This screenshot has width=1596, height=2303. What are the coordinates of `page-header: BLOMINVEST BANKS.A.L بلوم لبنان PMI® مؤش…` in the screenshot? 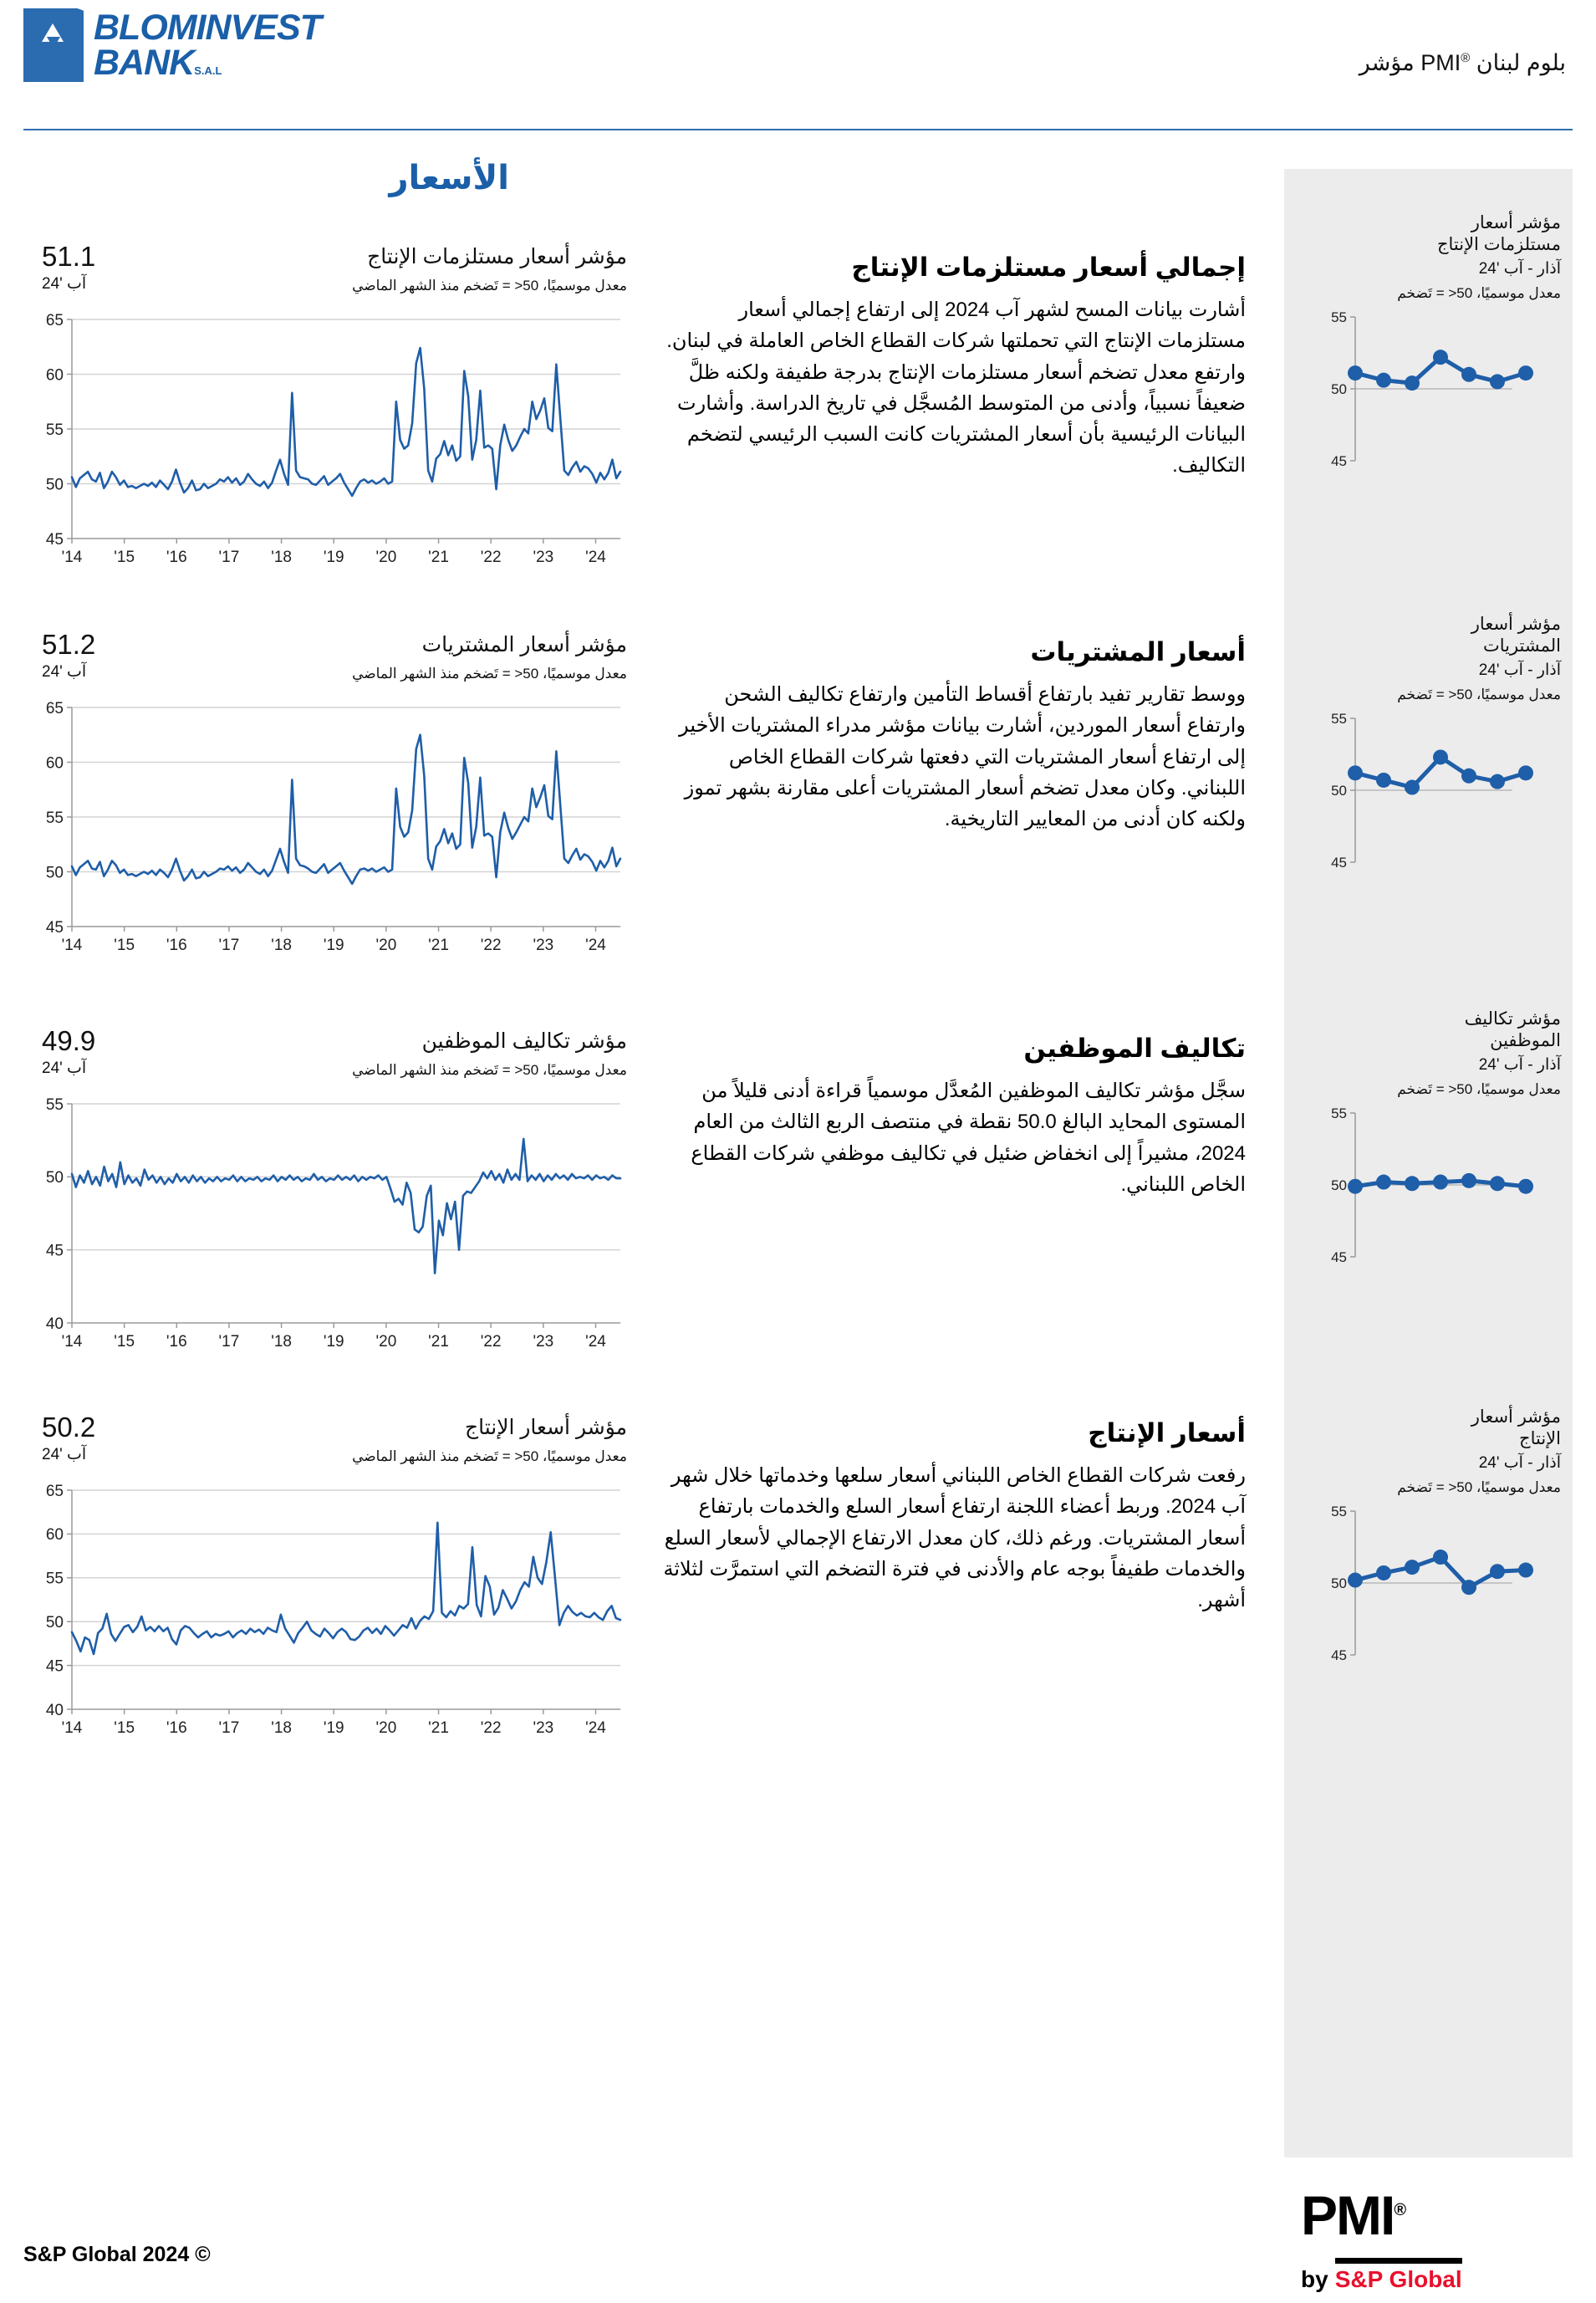 It's located at (798, 67).